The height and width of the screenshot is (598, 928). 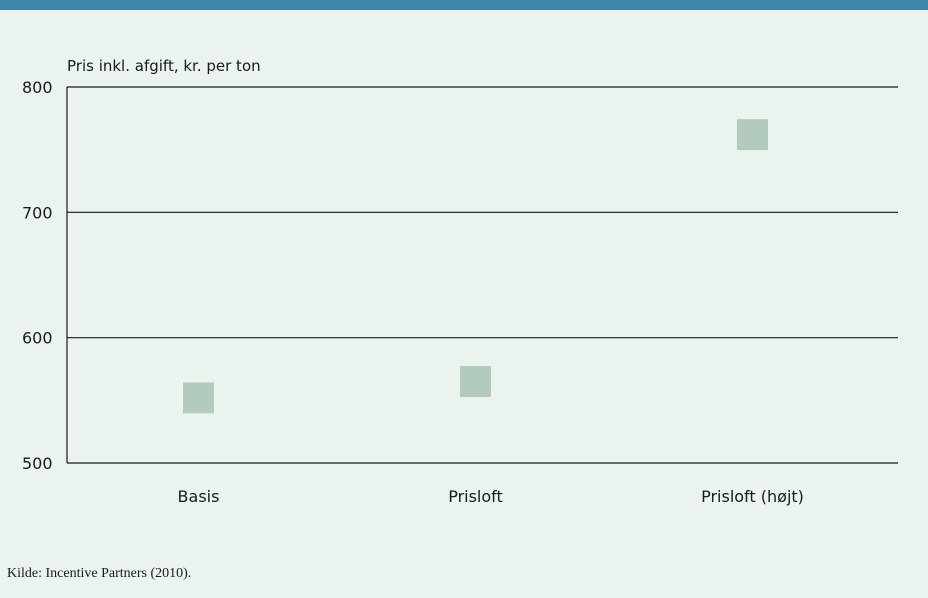 What do you see at coordinates (37, 463) in the screenshot?
I see `y-tick-label-500: 500` at bounding box center [37, 463].